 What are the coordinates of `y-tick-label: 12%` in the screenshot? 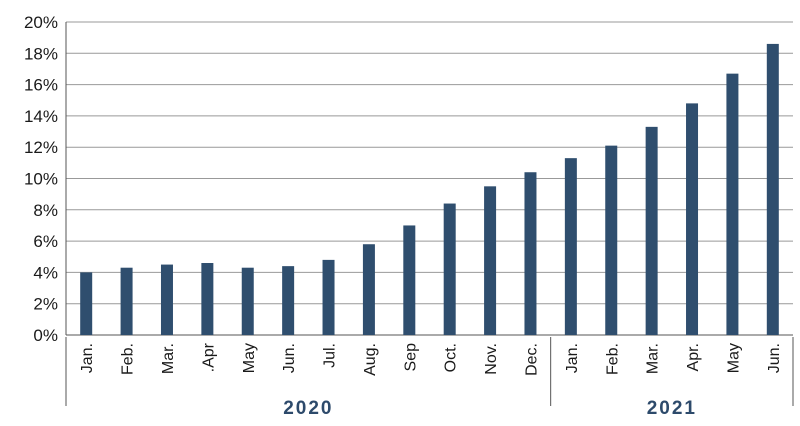 It's located at (41, 147).